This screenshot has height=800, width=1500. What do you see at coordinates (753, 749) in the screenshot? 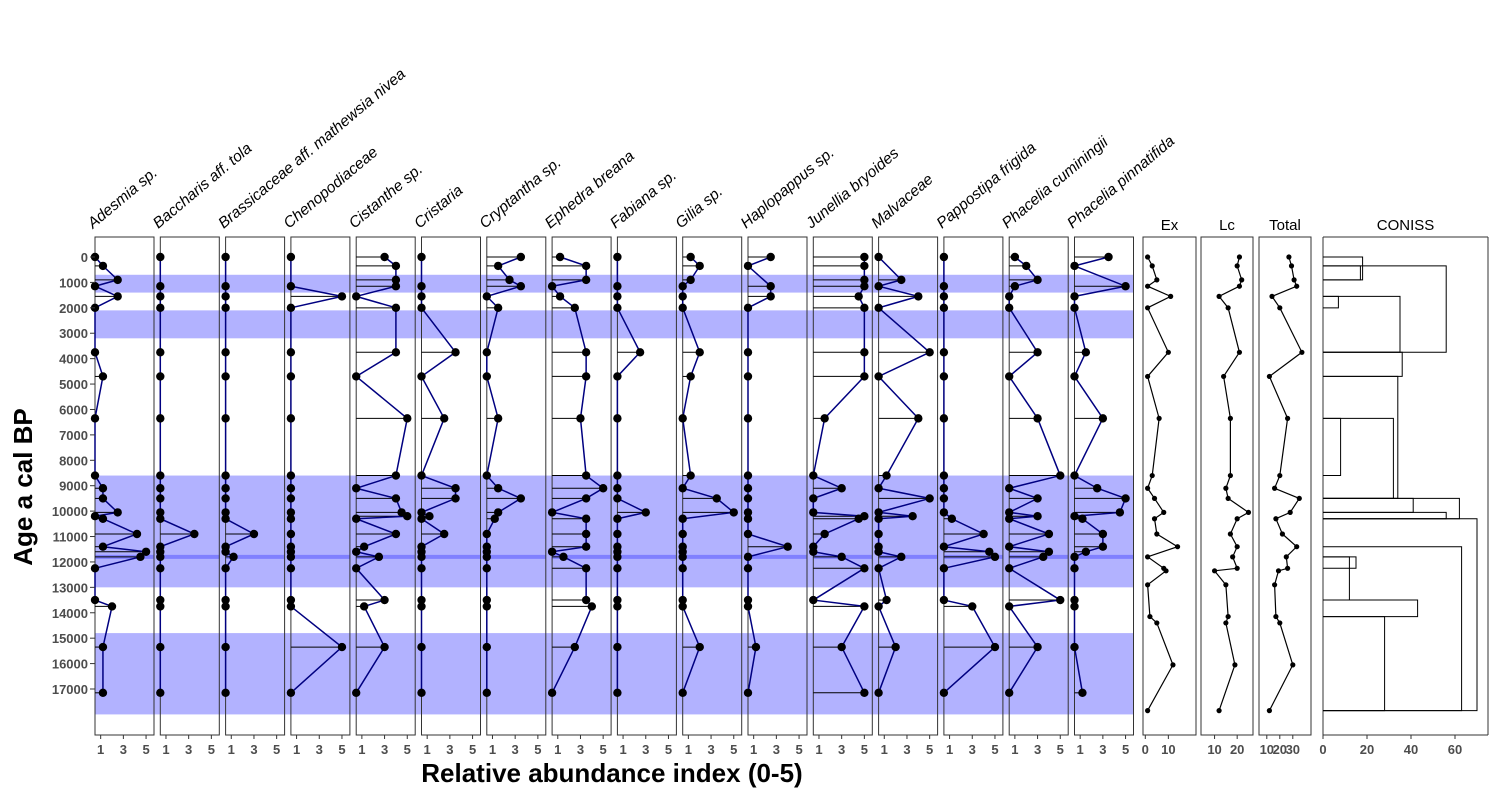
I see `x-tick-label: 1` at bounding box center [753, 749].